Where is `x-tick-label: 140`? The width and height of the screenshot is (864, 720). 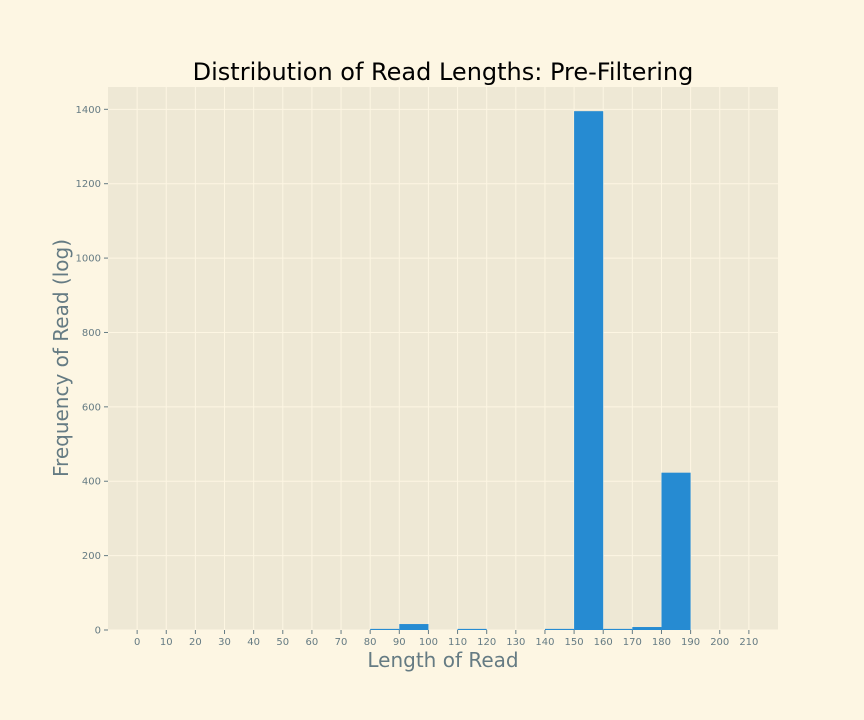
x-tick-label: 140 is located at coordinates (544, 642).